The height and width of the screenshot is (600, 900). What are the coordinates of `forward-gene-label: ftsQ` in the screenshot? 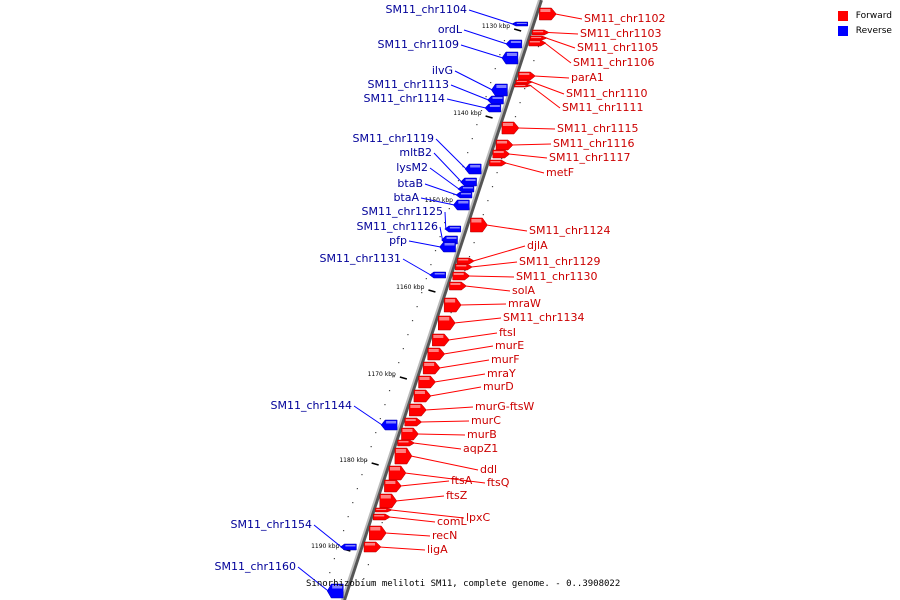 It's located at (498, 482).